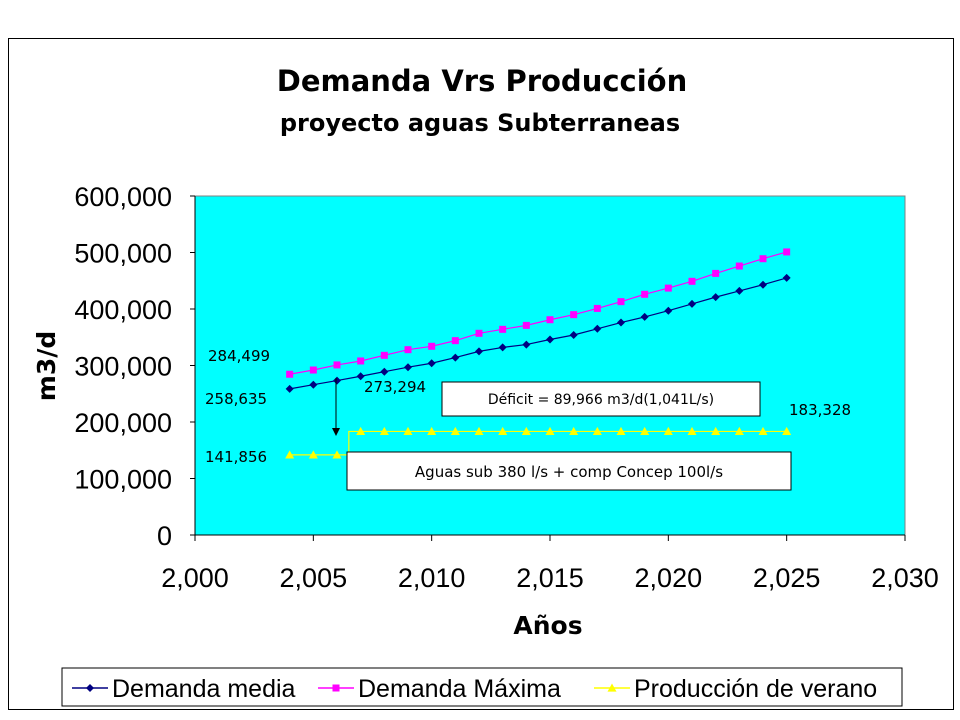 The height and width of the screenshot is (720, 960). What do you see at coordinates (787, 578) in the screenshot?
I see `x-tick-label: 2,025` at bounding box center [787, 578].